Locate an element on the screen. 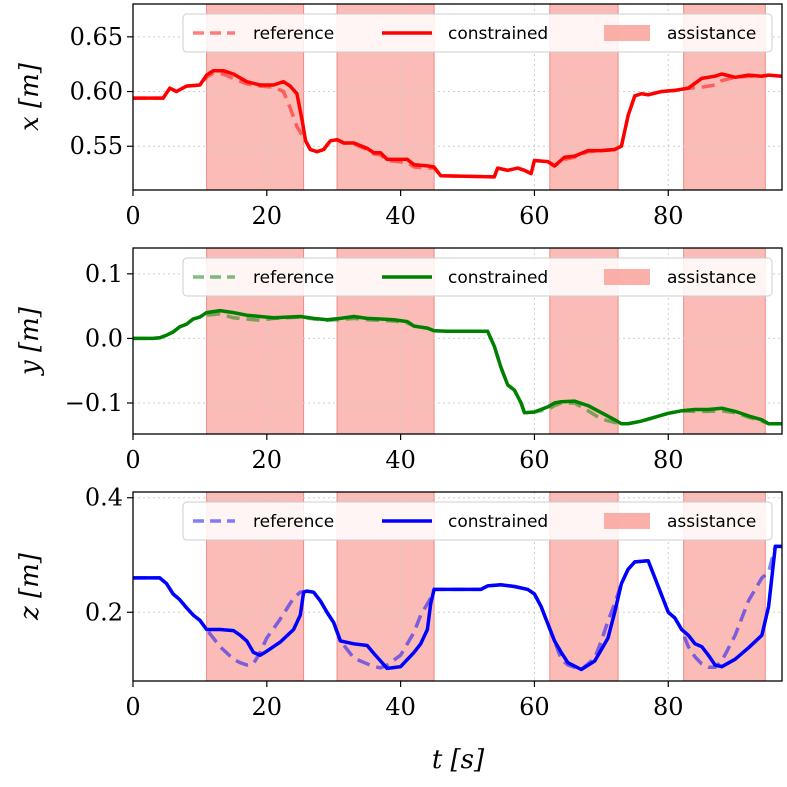  ytick-label: 0.55 is located at coordinates (96, 146).